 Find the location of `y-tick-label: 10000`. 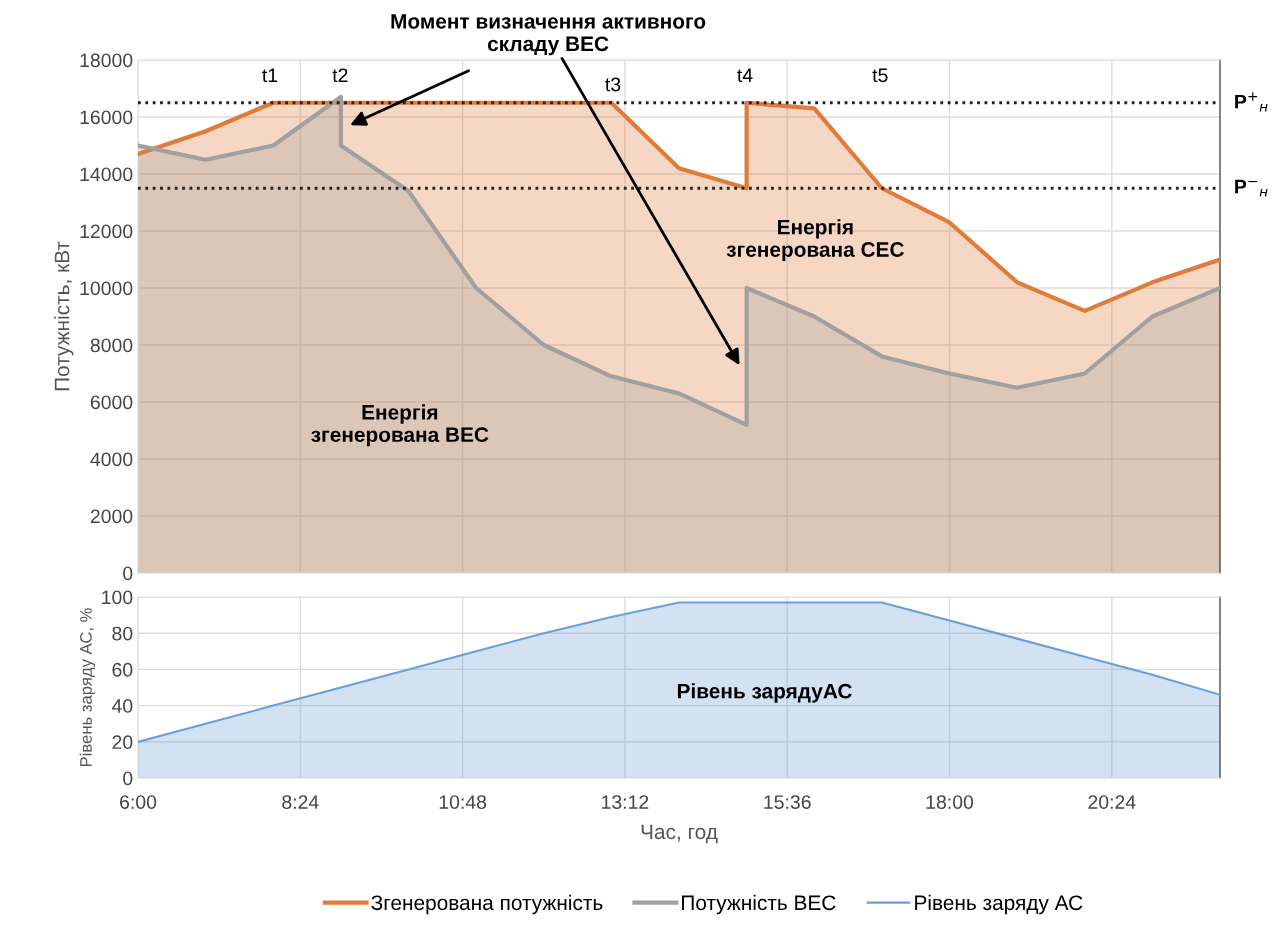

y-tick-label: 10000 is located at coordinates (106, 288).